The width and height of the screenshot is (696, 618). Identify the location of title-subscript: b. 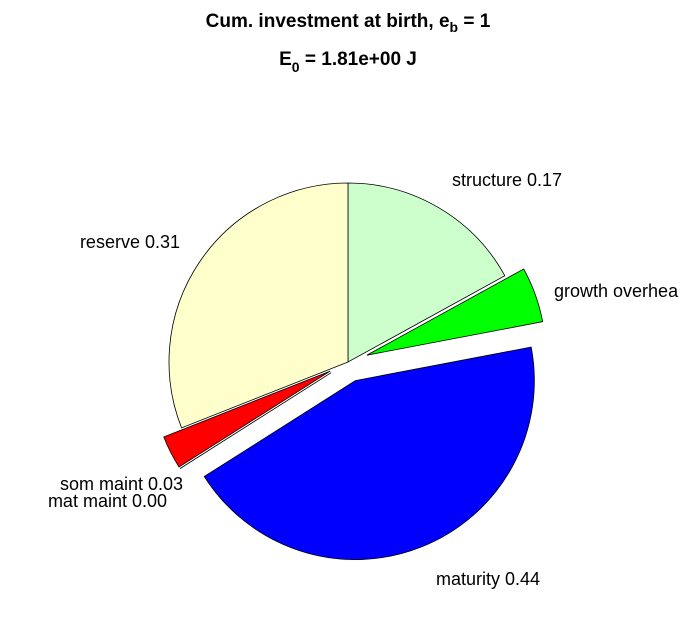
(454, 27).